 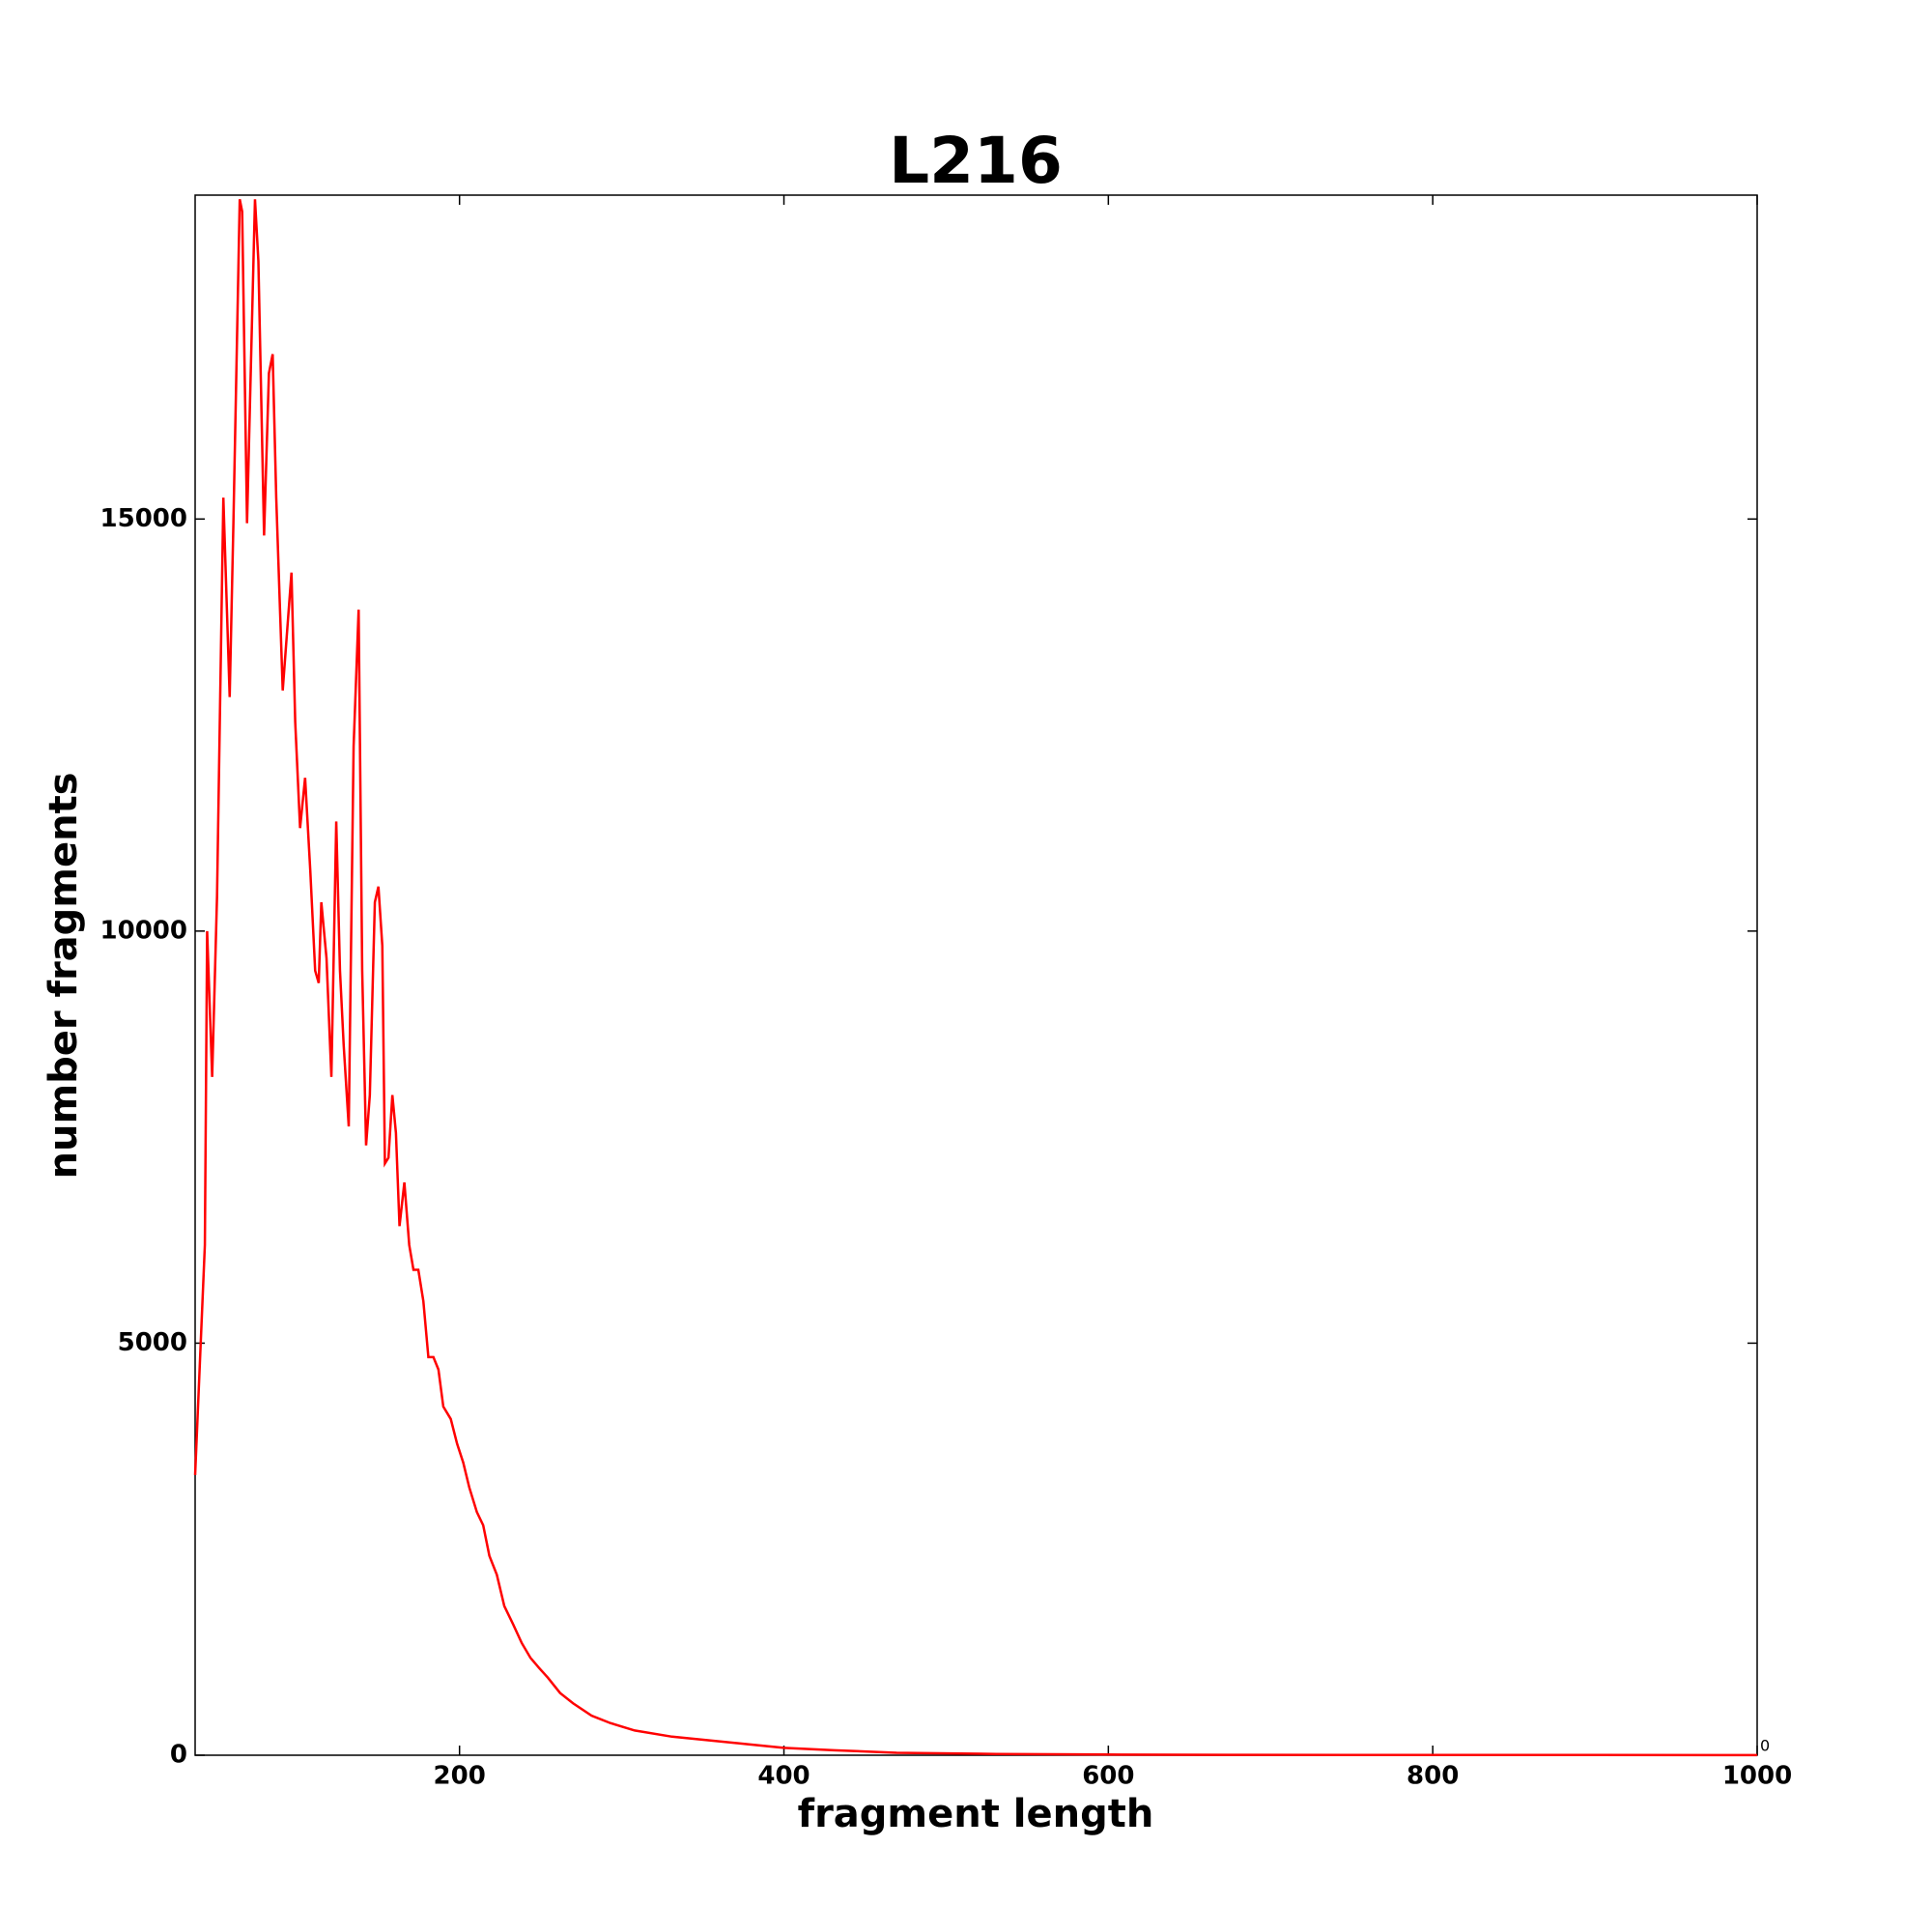 What do you see at coordinates (152, 1342) in the screenshot?
I see `y-tick-label: 5000` at bounding box center [152, 1342].